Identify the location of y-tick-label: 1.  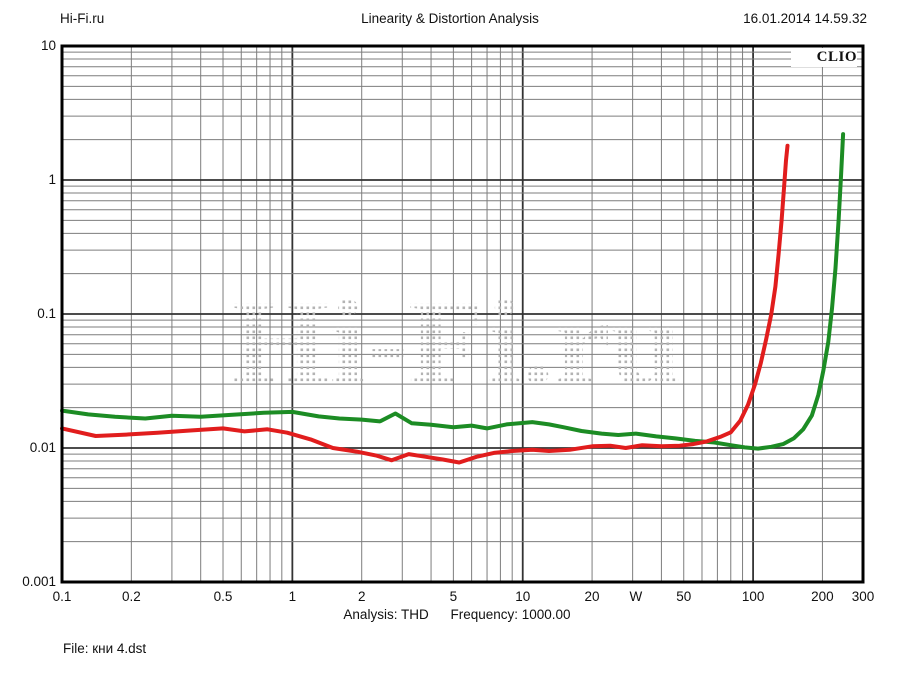
(52, 179).